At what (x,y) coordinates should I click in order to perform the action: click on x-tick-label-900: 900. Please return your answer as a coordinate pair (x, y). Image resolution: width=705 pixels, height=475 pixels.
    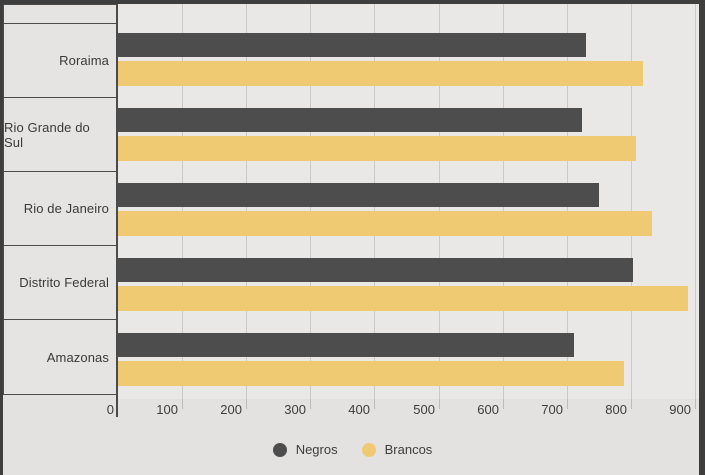
    Looking at the image, I should click on (680, 409).